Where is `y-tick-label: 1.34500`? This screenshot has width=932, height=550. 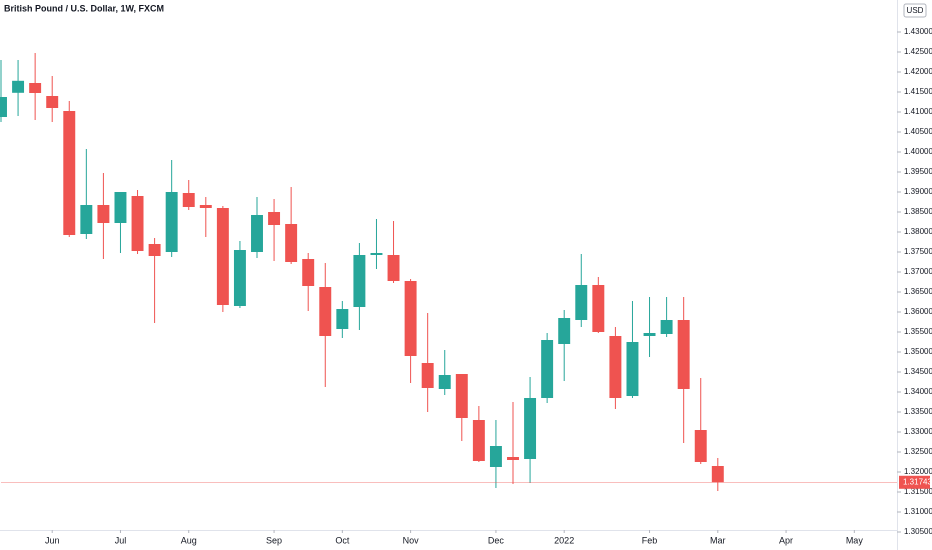
y-tick-label: 1.34500 is located at coordinates (918, 371).